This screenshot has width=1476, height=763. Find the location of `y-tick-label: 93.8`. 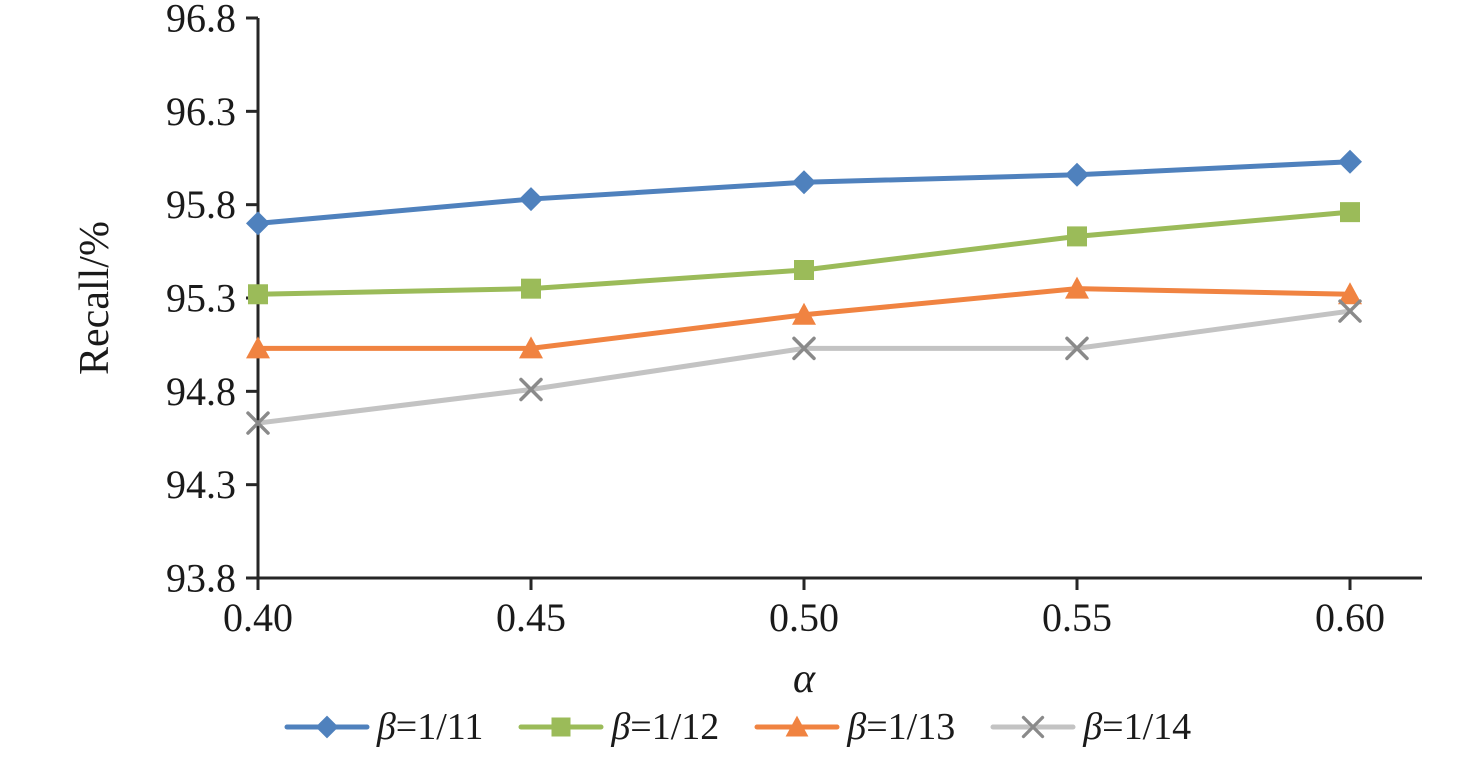

y-tick-label: 93.8 is located at coordinates (201, 578).